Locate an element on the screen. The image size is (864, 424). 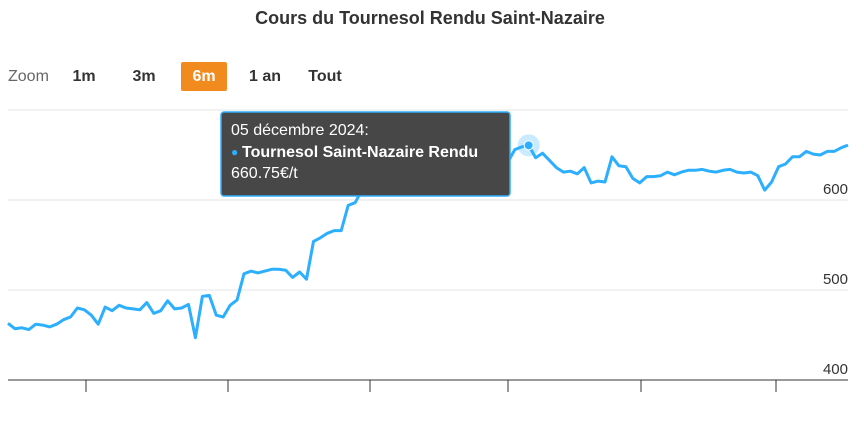
zoom-label: Zoom is located at coordinates (28, 76).